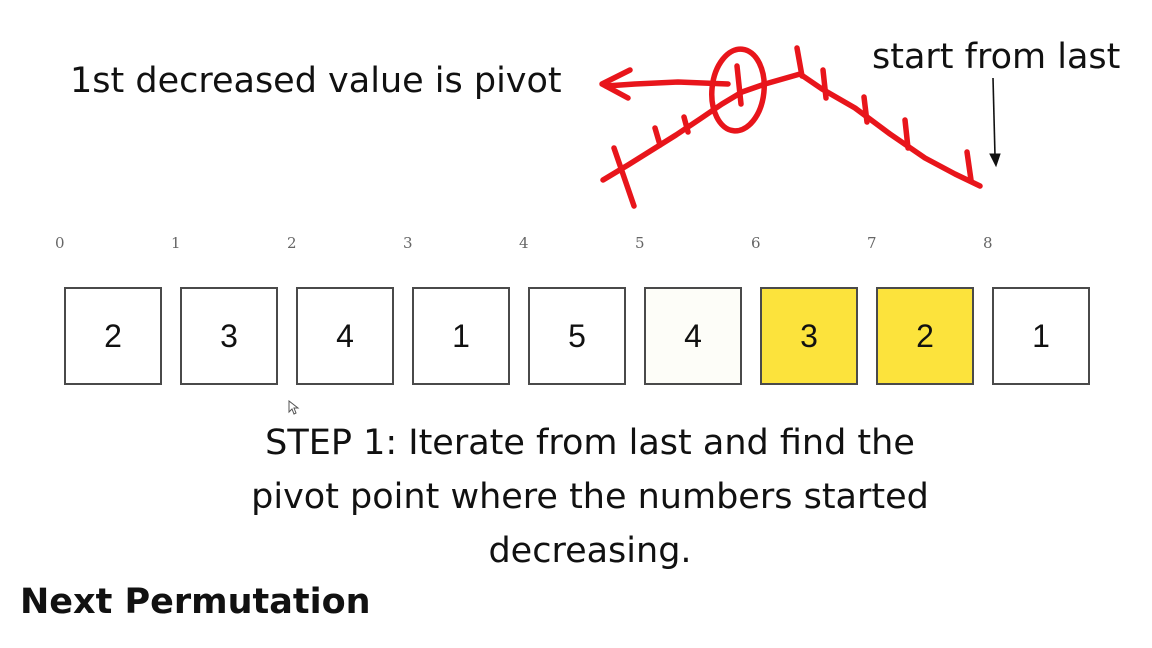 The width and height of the screenshot is (1152, 648). What do you see at coordinates (995, 160) in the screenshot?
I see `start-arrow-head` at bounding box center [995, 160].